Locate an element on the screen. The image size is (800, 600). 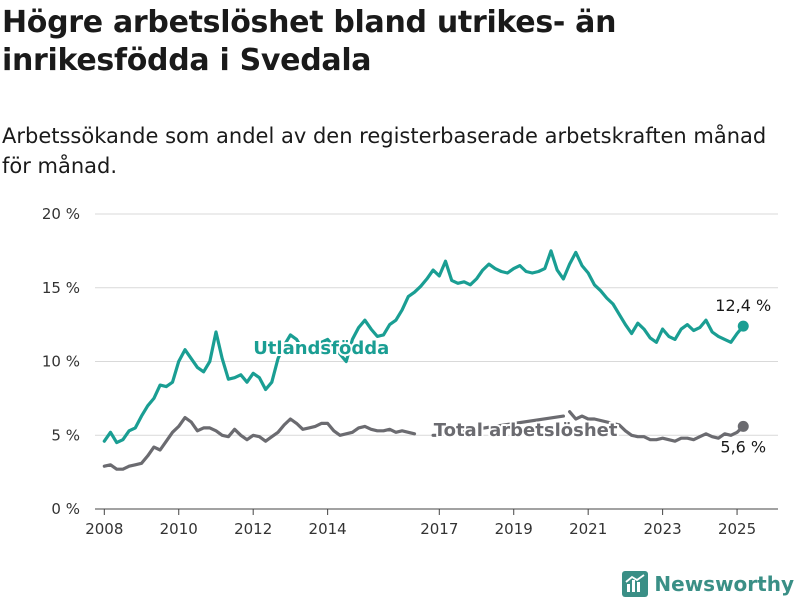
x-tick-label: 2010 is located at coordinates (179, 529).